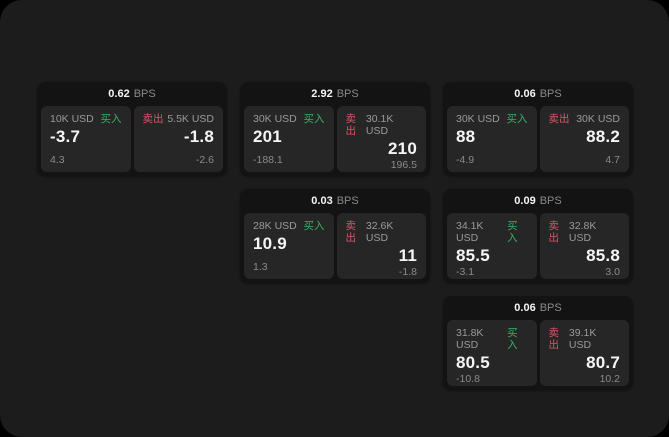 This screenshot has height=437, width=669. Describe the element at coordinates (465, 160) in the screenshot. I see `buy-sub-value: -4.9` at that location.